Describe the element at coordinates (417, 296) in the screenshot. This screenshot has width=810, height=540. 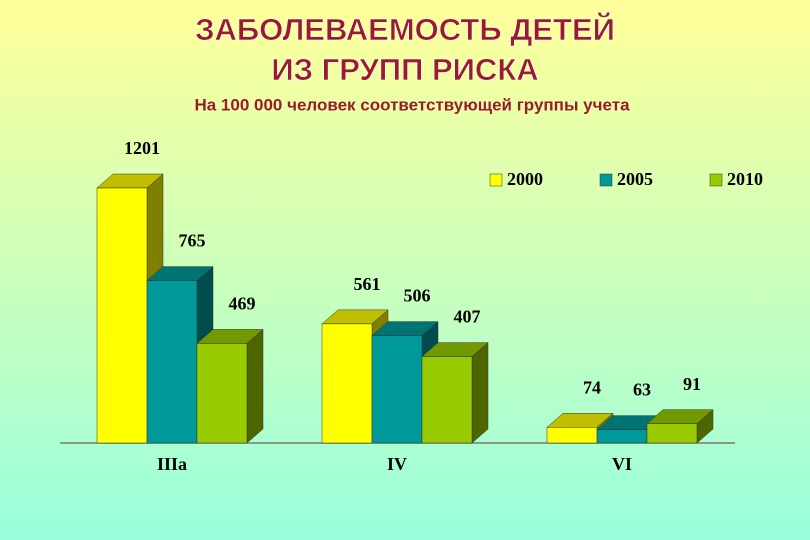
I see `data-label: 506` at that location.